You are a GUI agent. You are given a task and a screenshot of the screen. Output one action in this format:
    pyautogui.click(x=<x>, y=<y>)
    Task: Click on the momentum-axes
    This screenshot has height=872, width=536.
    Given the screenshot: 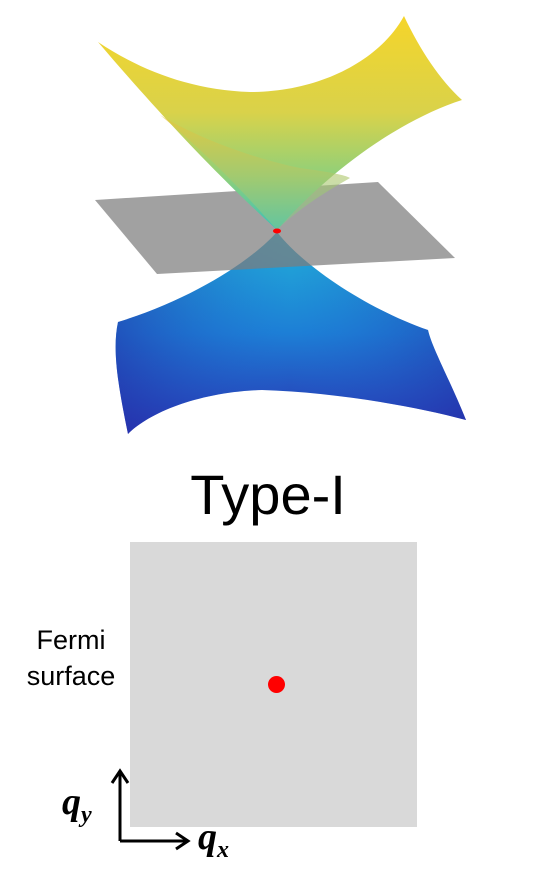 What is the action you would take?
    pyautogui.click(x=150, y=809)
    